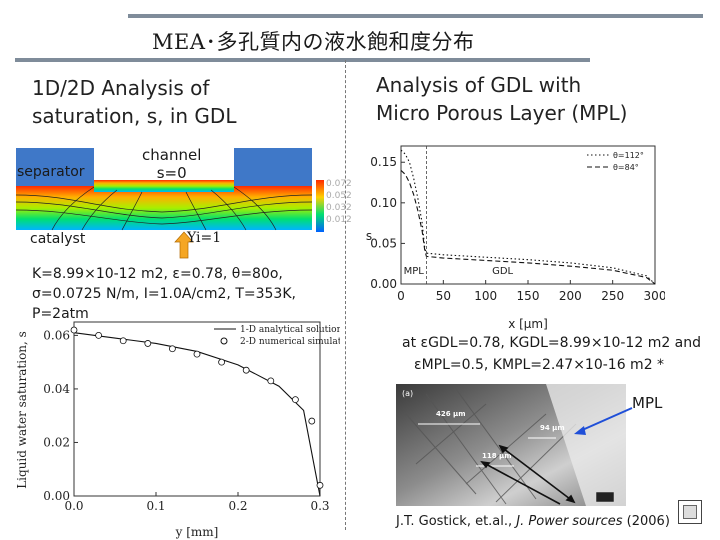 The width and height of the screenshot is (720, 540). I want to click on conditions-line-3: P=2atm, so click(60, 314).